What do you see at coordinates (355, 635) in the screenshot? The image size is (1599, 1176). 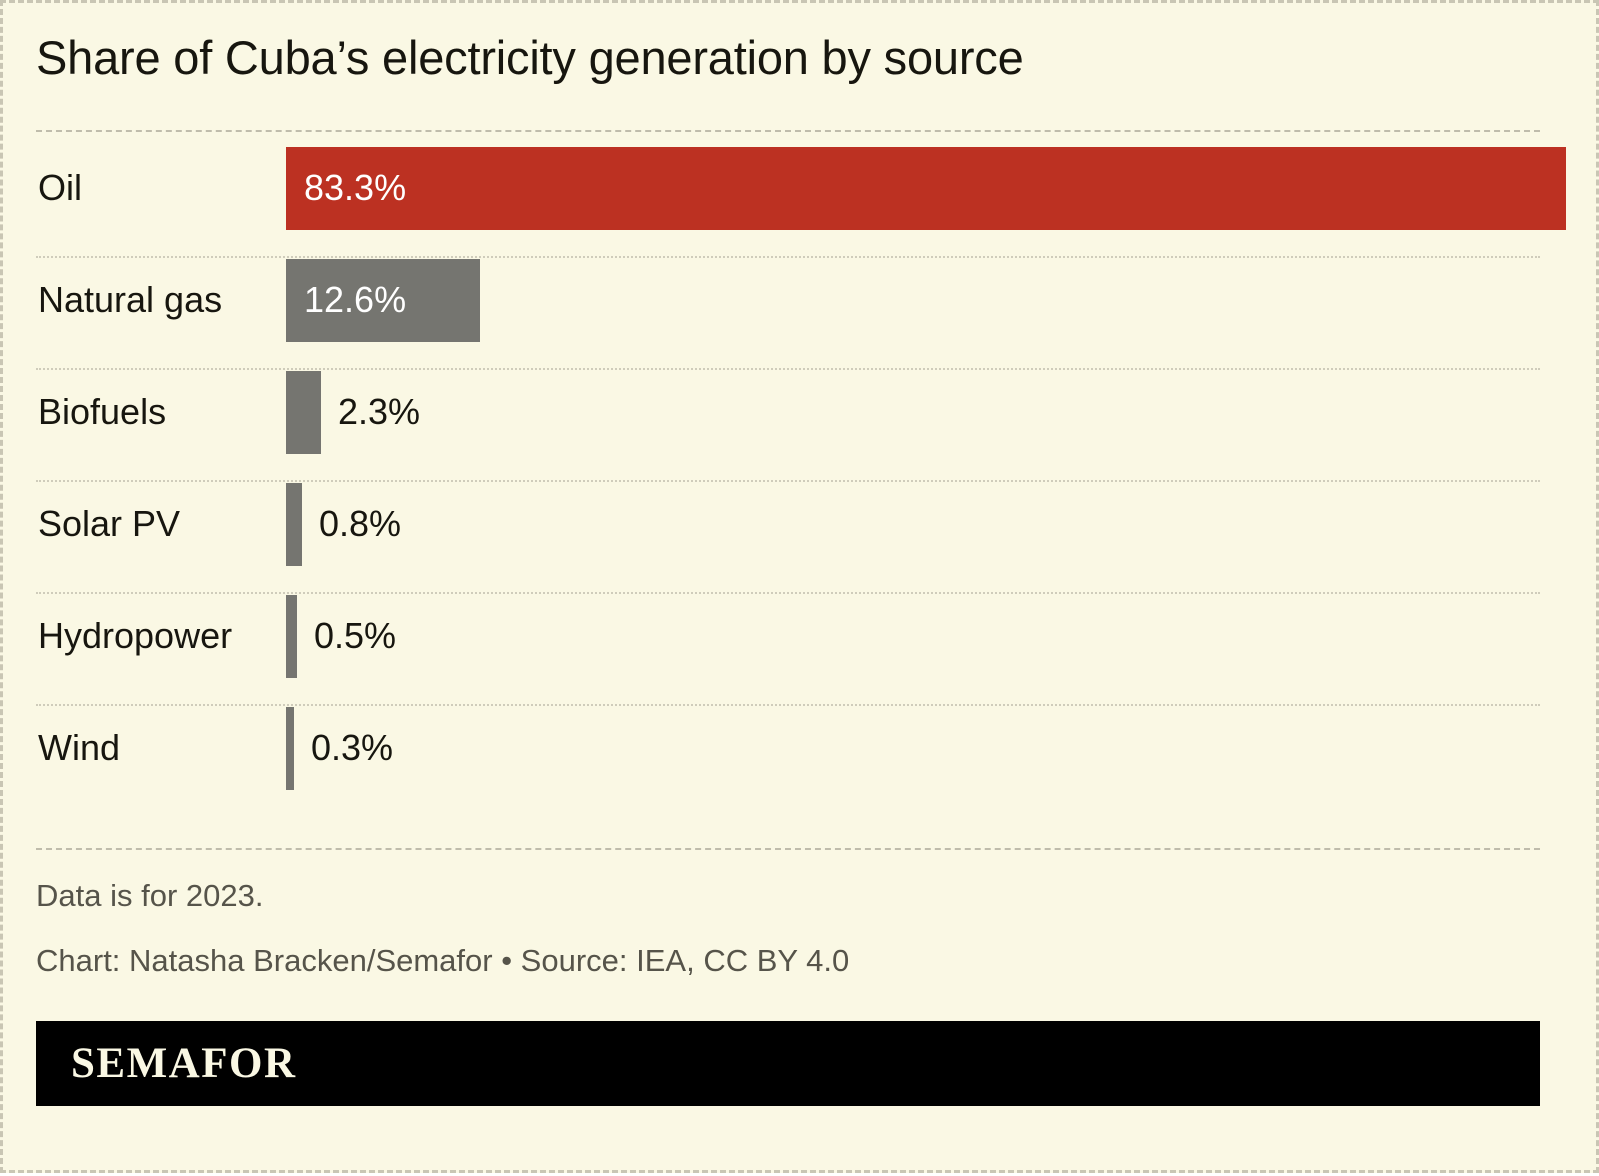 I see `bar-value-label: 0.5%` at bounding box center [355, 635].